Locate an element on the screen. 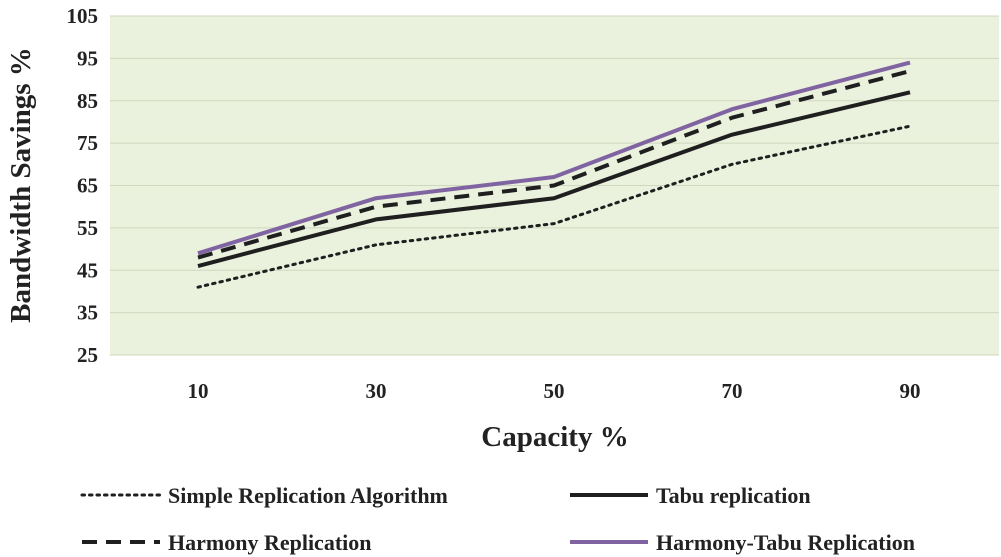  y-tick-label: 105 is located at coordinates (83, 16).